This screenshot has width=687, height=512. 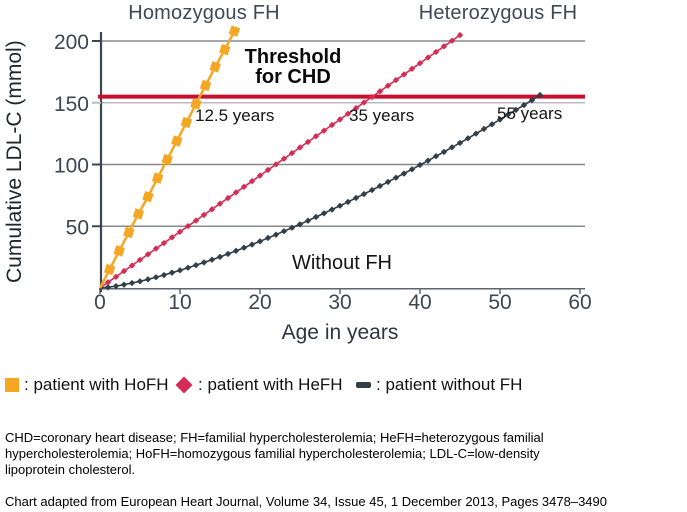 What do you see at coordinates (270, 384) in the screenshot?
I see `legend-label-hefh: : patient with HeFH` at bounding box center [270, 384].